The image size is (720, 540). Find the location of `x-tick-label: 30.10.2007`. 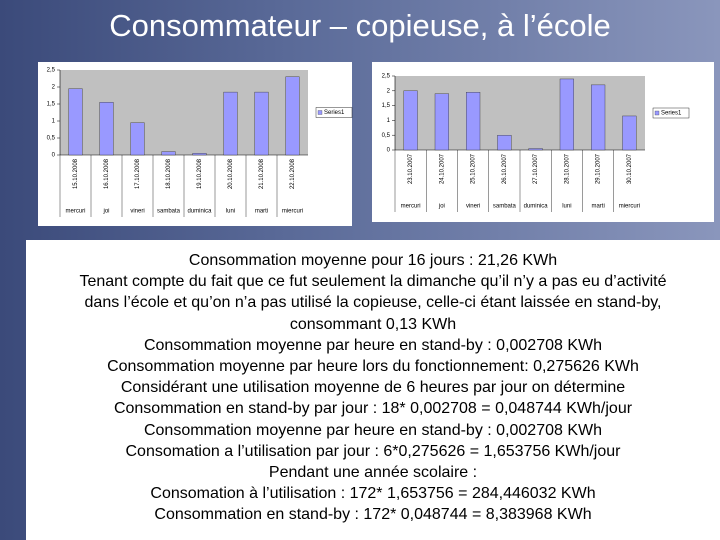

x-tick-label: 30.10.2007 is located at coordinates (630, 168).